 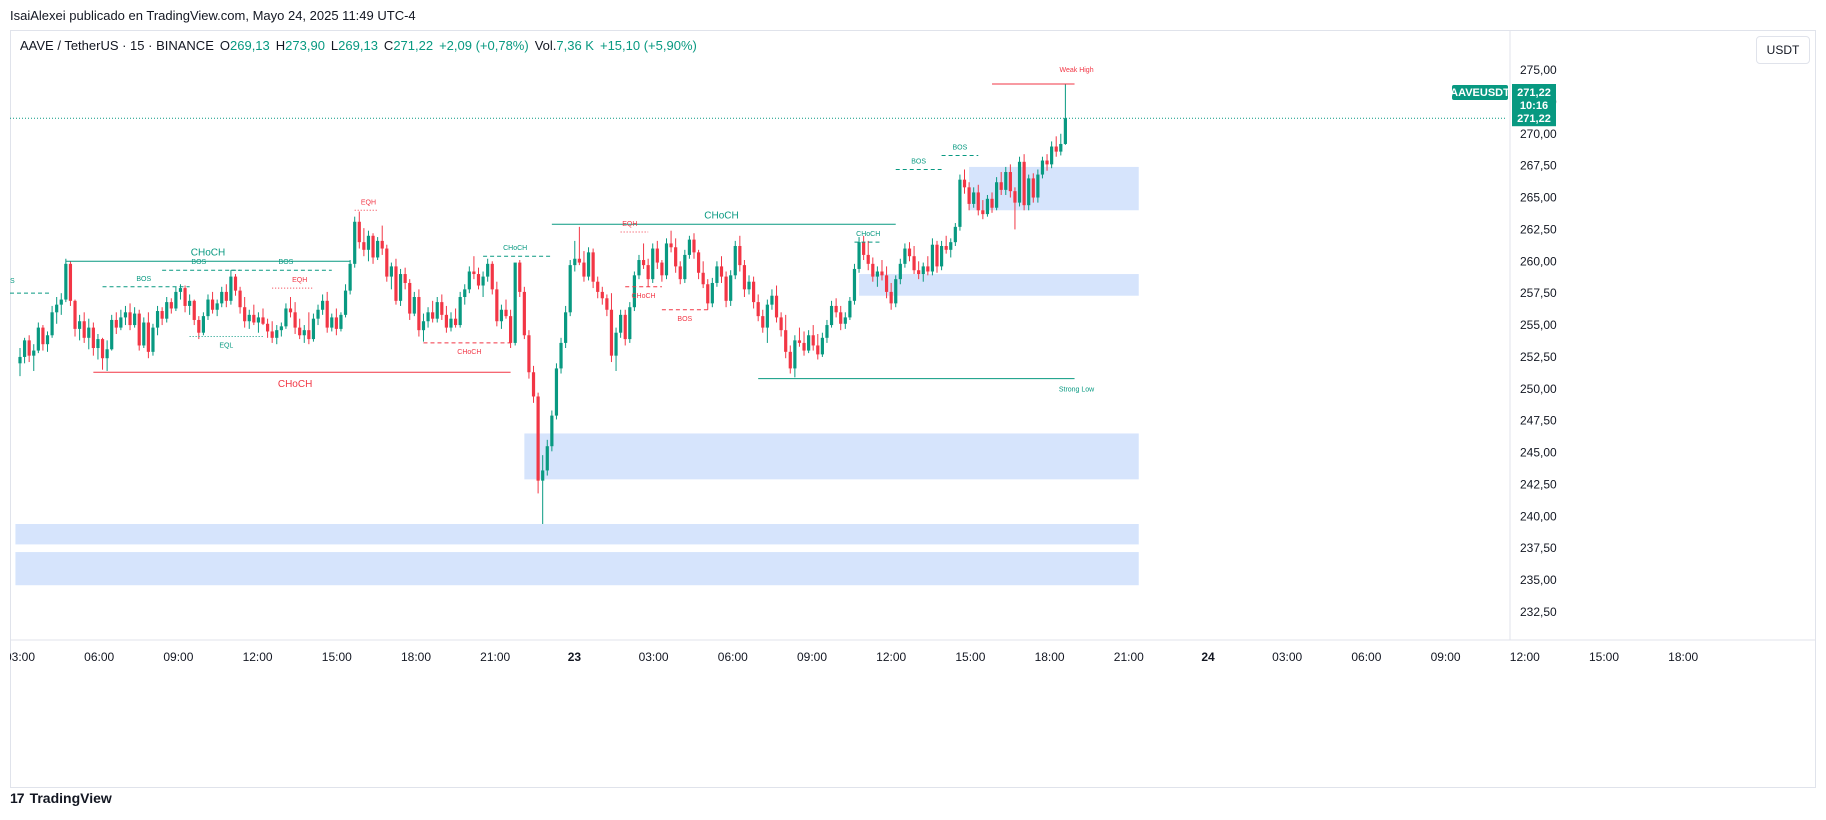 What do you see at coordinates (224, 45) in the screenshot?
I see `open-label: O` at bounding box center [224, 45].